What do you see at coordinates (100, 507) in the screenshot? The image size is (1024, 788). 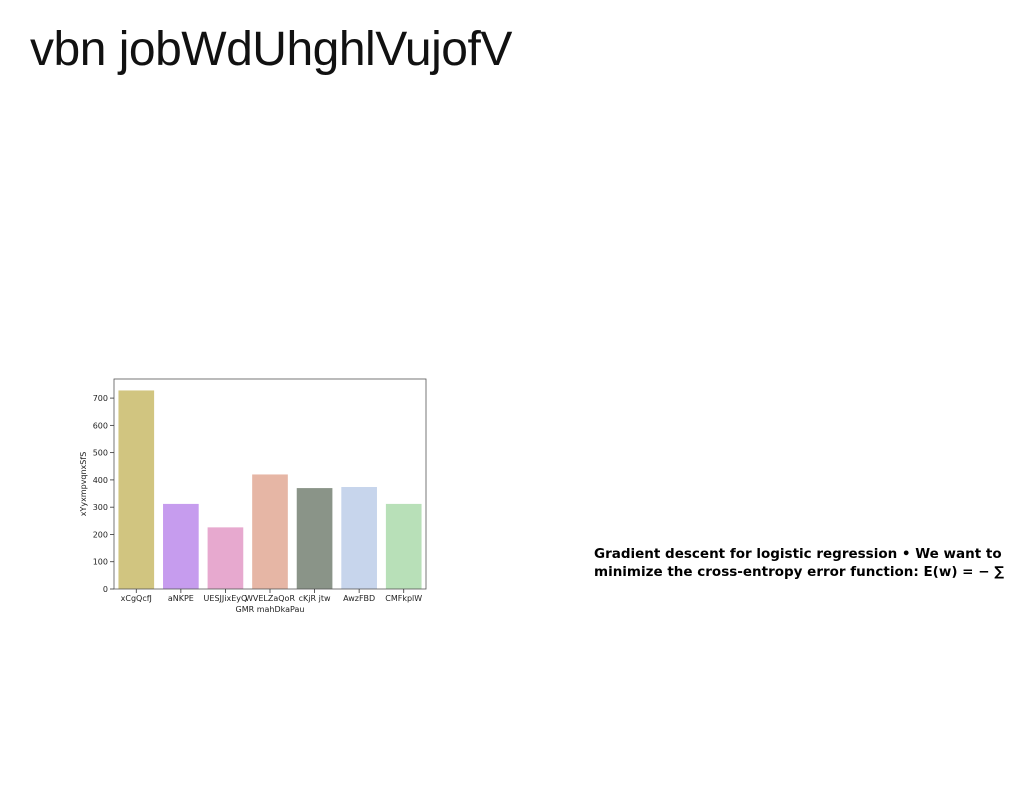 I see `y-tick-label-3: 300` at bounding box center [100, 507].